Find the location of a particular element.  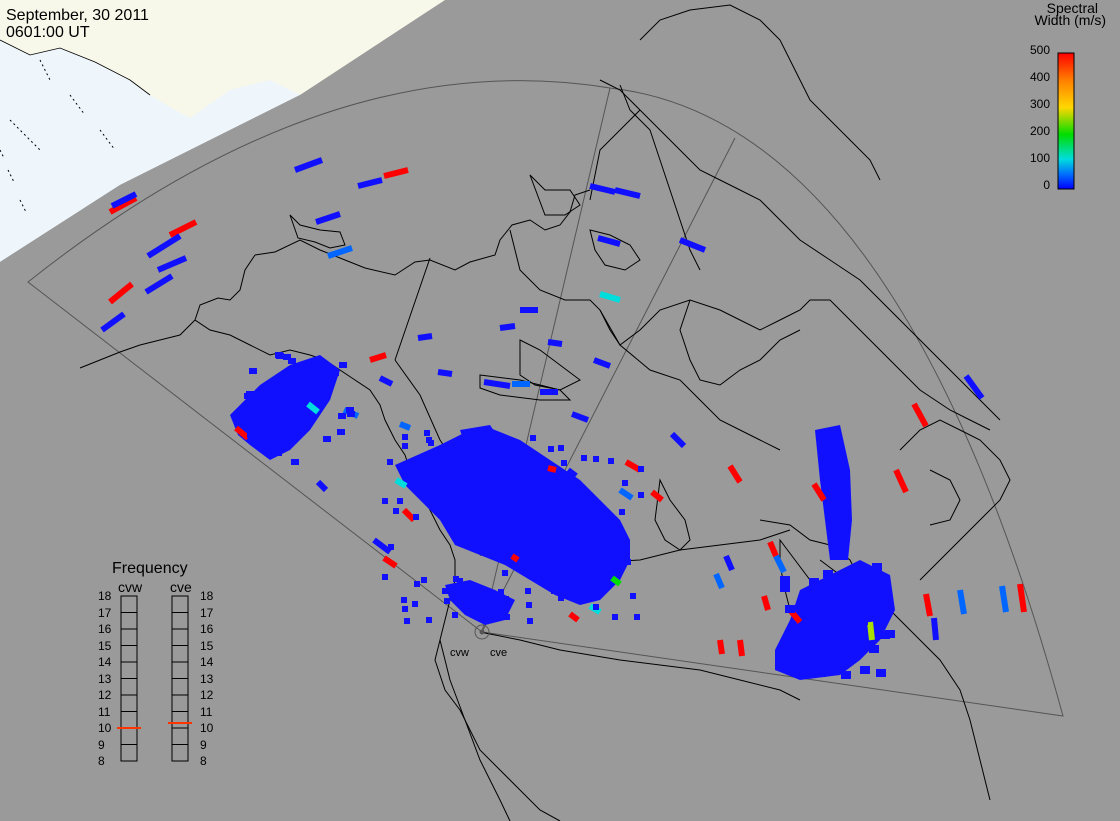

frequency-bars is located at coordinates (154, 678).